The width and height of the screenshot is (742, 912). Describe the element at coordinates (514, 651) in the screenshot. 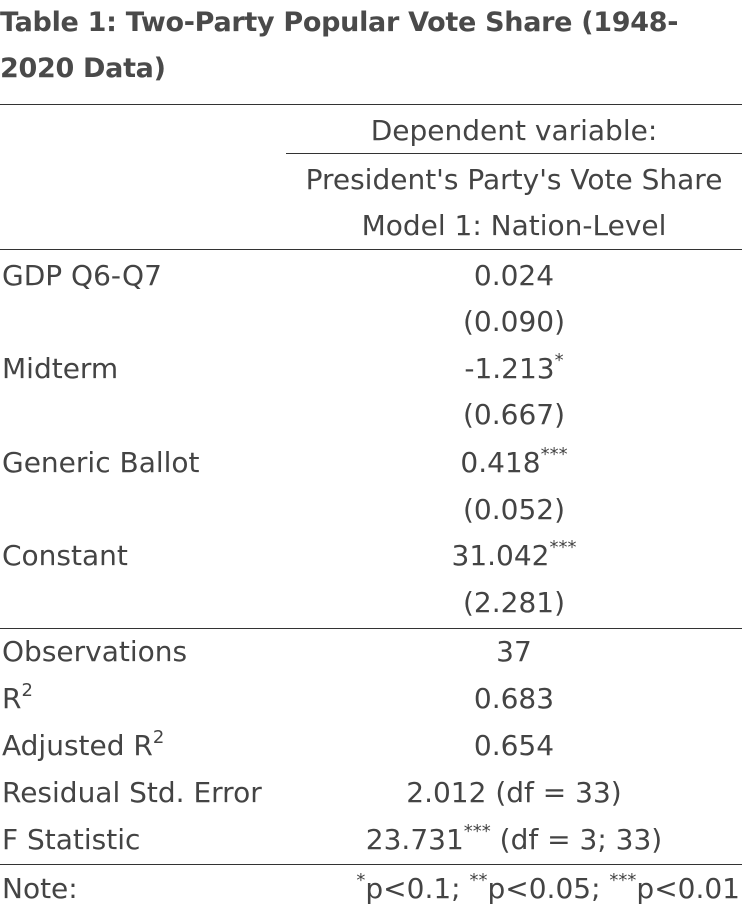

I see `stat-value-observations: 37` at that location.